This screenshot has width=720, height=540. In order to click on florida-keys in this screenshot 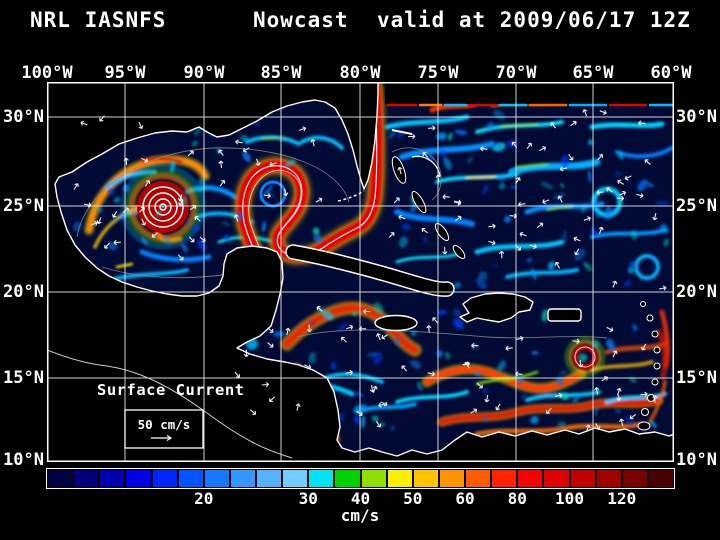, I will do `click(351, 196)`.